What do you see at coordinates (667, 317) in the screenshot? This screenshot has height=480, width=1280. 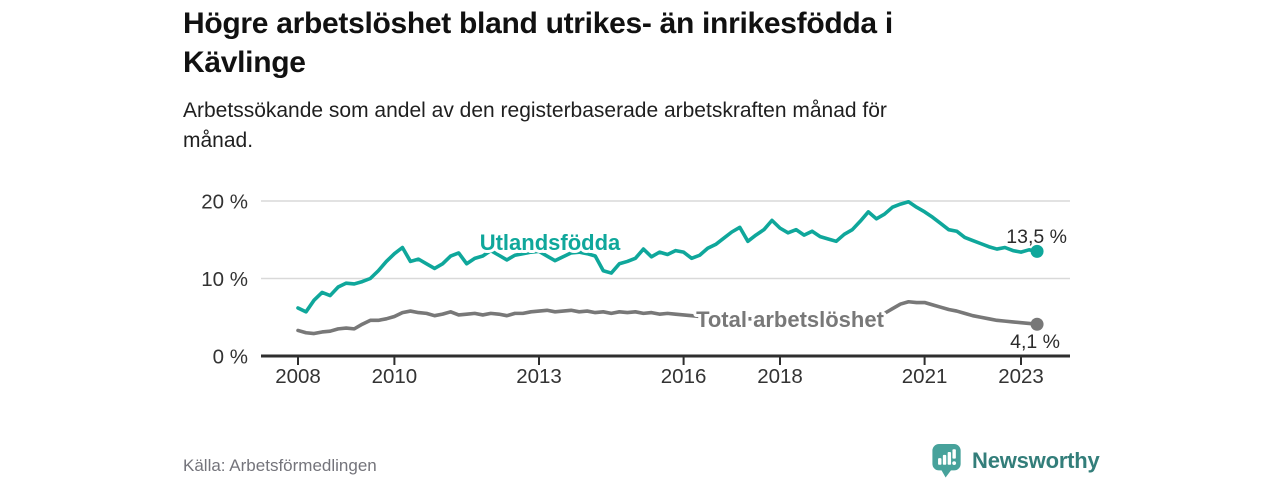 I see `series-line-total` at bounding box center [667, 317].